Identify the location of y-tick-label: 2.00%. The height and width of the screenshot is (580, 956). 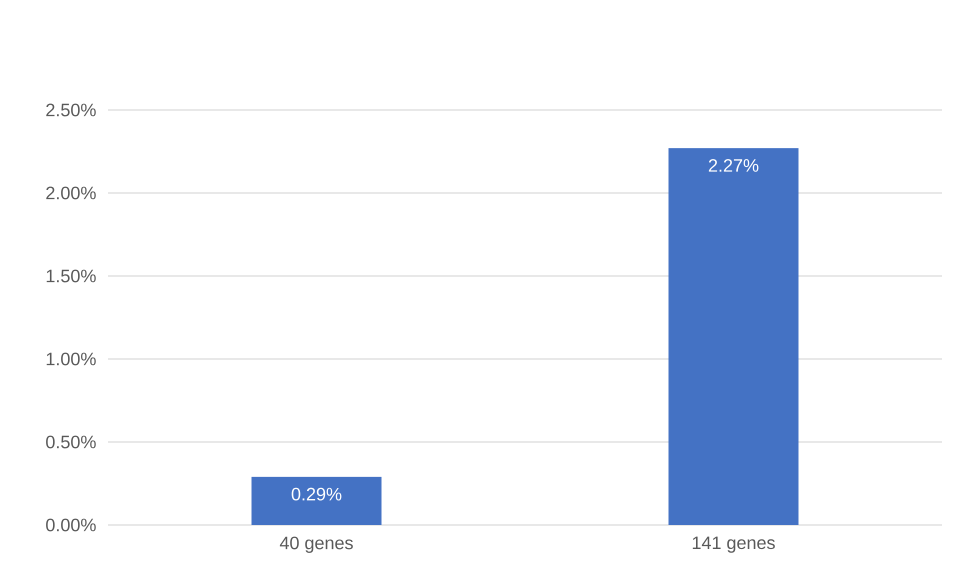
(71, 193).